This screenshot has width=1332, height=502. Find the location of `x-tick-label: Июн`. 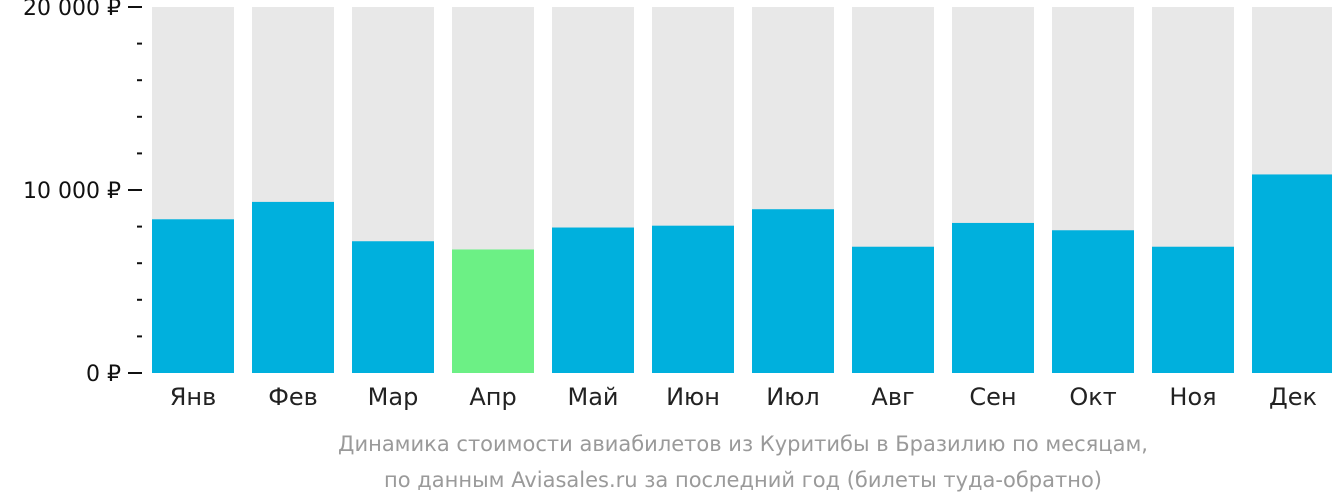

x-tick-label: Июн is located at coordinates (693, 397).